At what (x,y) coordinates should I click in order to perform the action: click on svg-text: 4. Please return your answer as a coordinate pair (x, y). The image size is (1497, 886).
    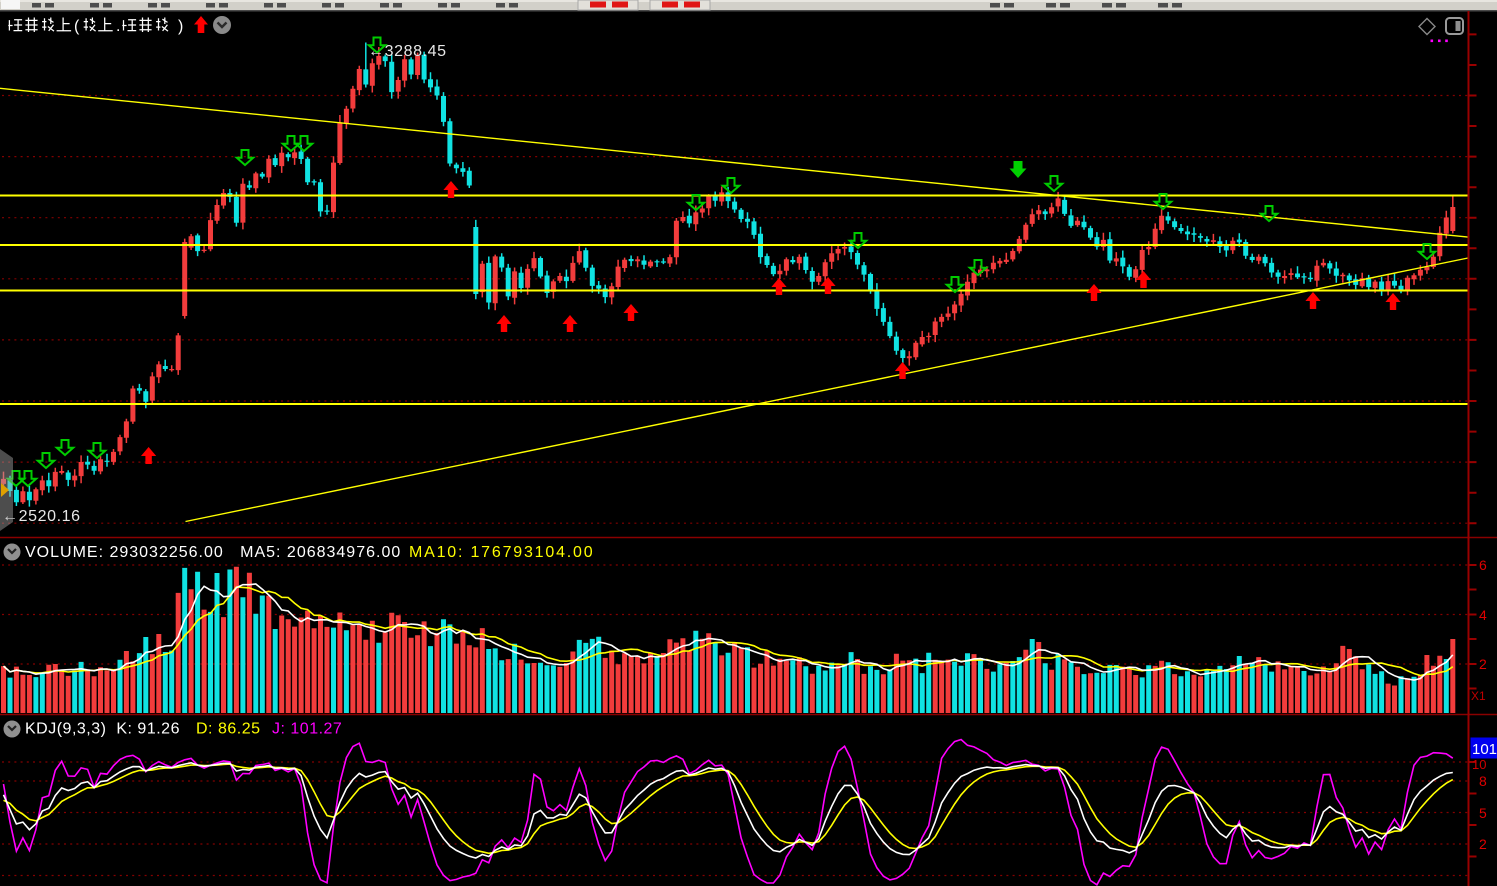
    Looking at the image, I should click on (1483, 615).